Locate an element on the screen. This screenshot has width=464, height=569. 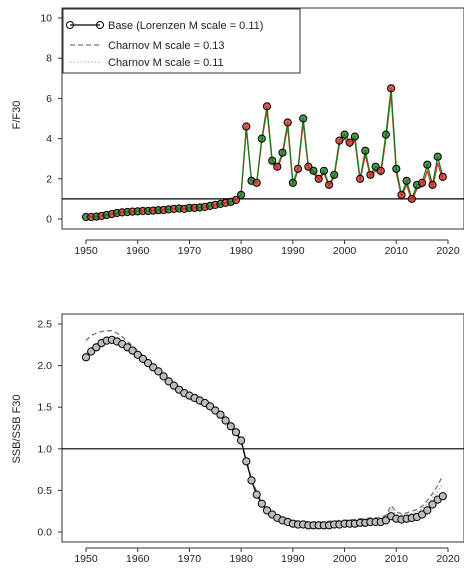
y-tick-label: 1.0 is located at coordinates (44, 449).